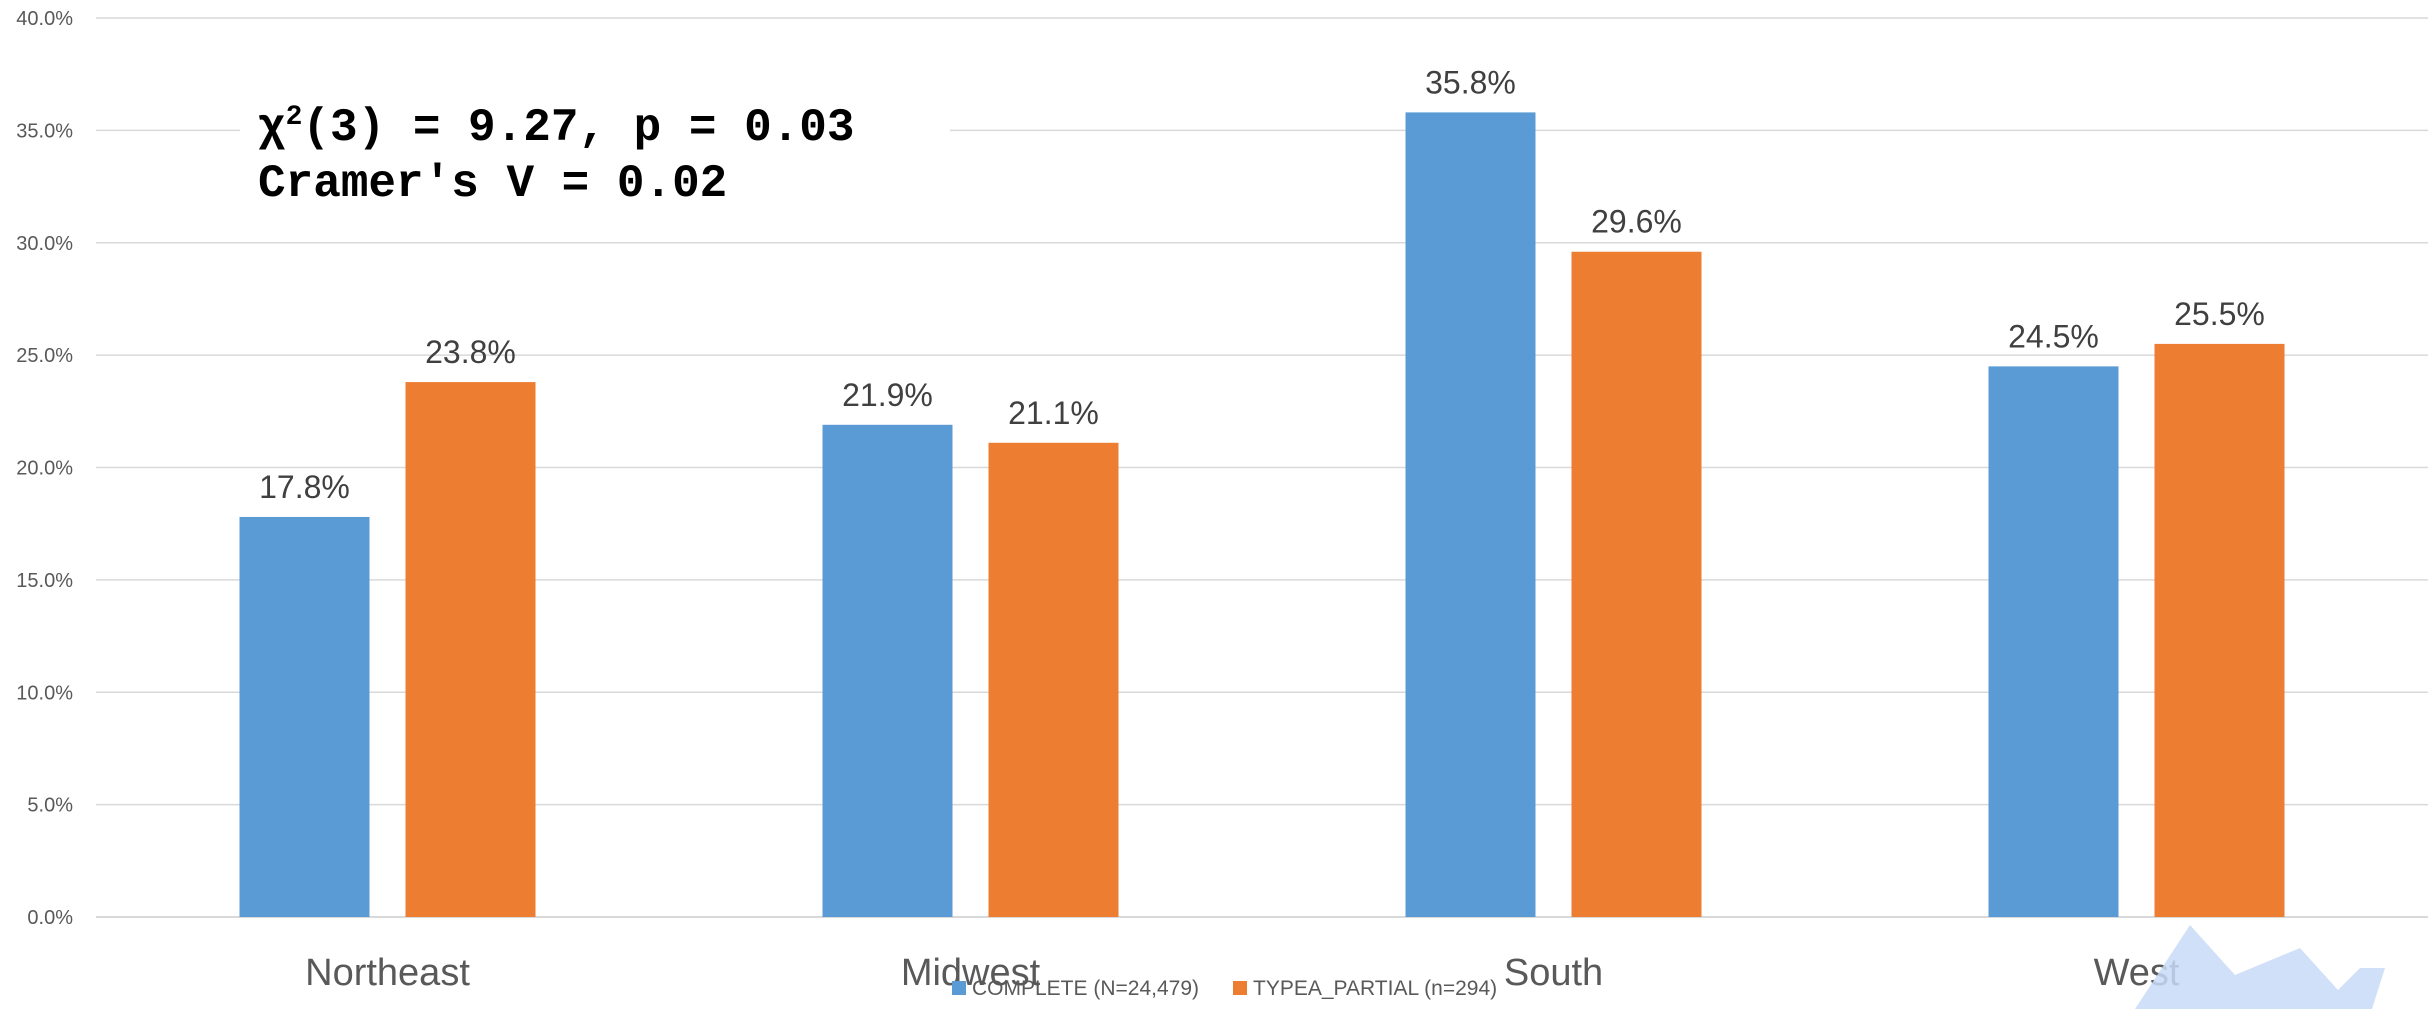 This screenshot has height=1009, width=2432. I want to click on cramers-v-line: Cramer's V = 0.02, so click(492, 184).